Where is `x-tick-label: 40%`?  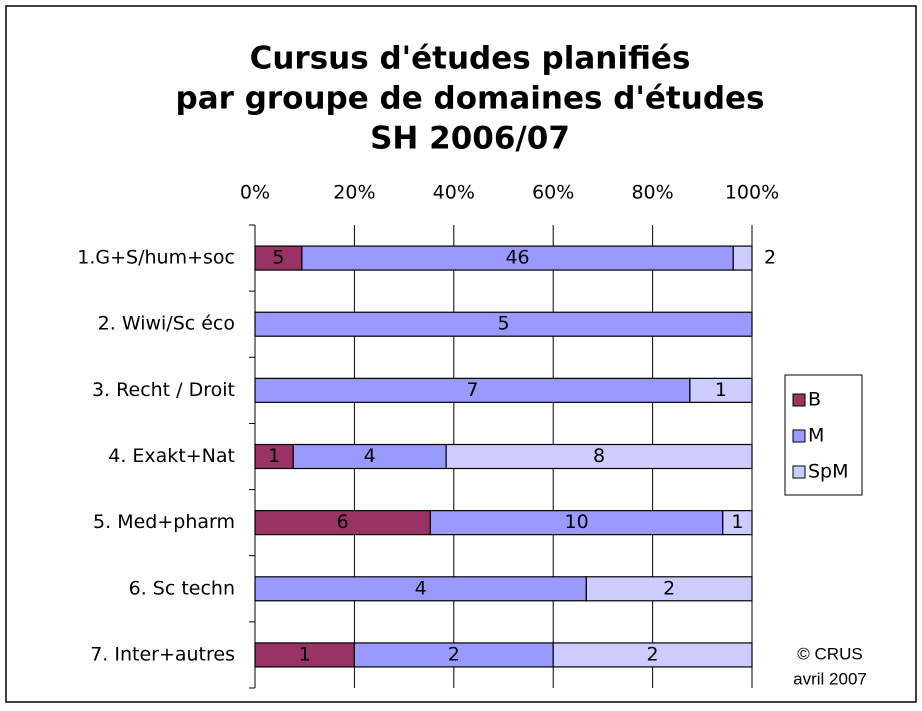 x-tick-label: 40% is located at coordinates (454, 193).